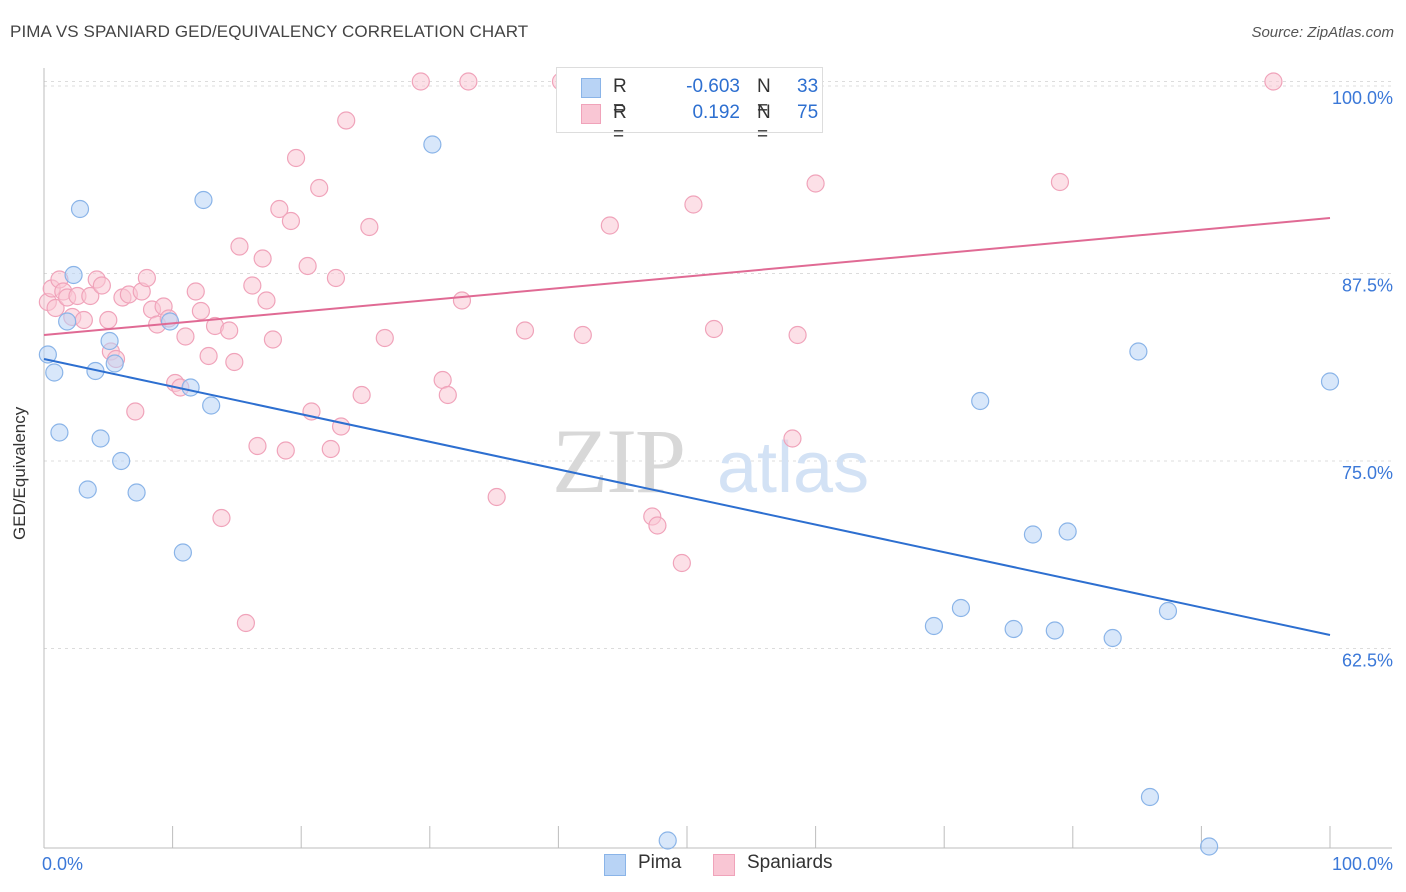 The width and height of the screenshot is (1406, 892). What do you see at coordinates (591, 88) in the screenshot?
I see `pima-swatch` at bounding box center [591, 88].